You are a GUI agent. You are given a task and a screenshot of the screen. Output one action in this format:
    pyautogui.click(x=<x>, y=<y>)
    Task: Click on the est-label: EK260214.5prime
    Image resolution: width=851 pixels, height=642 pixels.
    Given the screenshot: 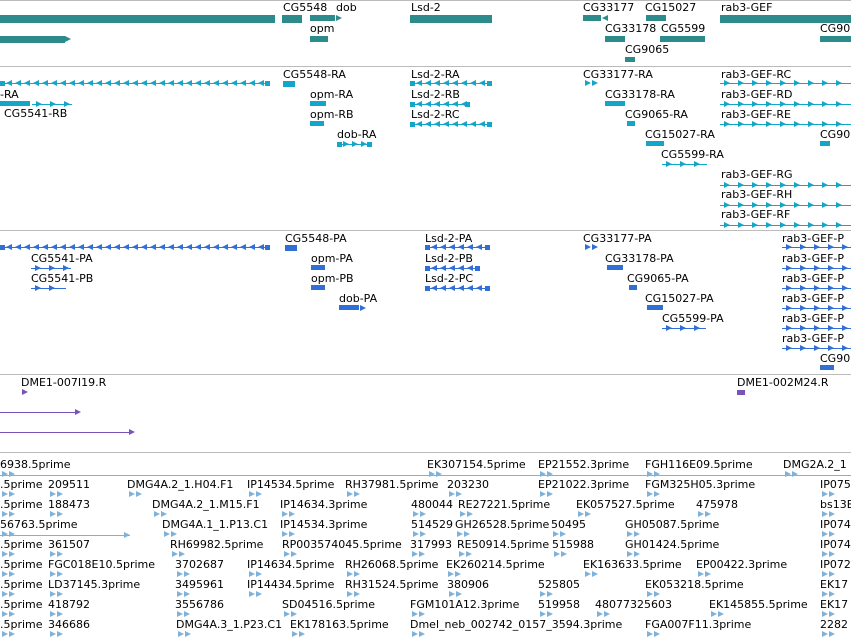 What is the action you would take?
    pyautogui.click(x=495, y=564)
    